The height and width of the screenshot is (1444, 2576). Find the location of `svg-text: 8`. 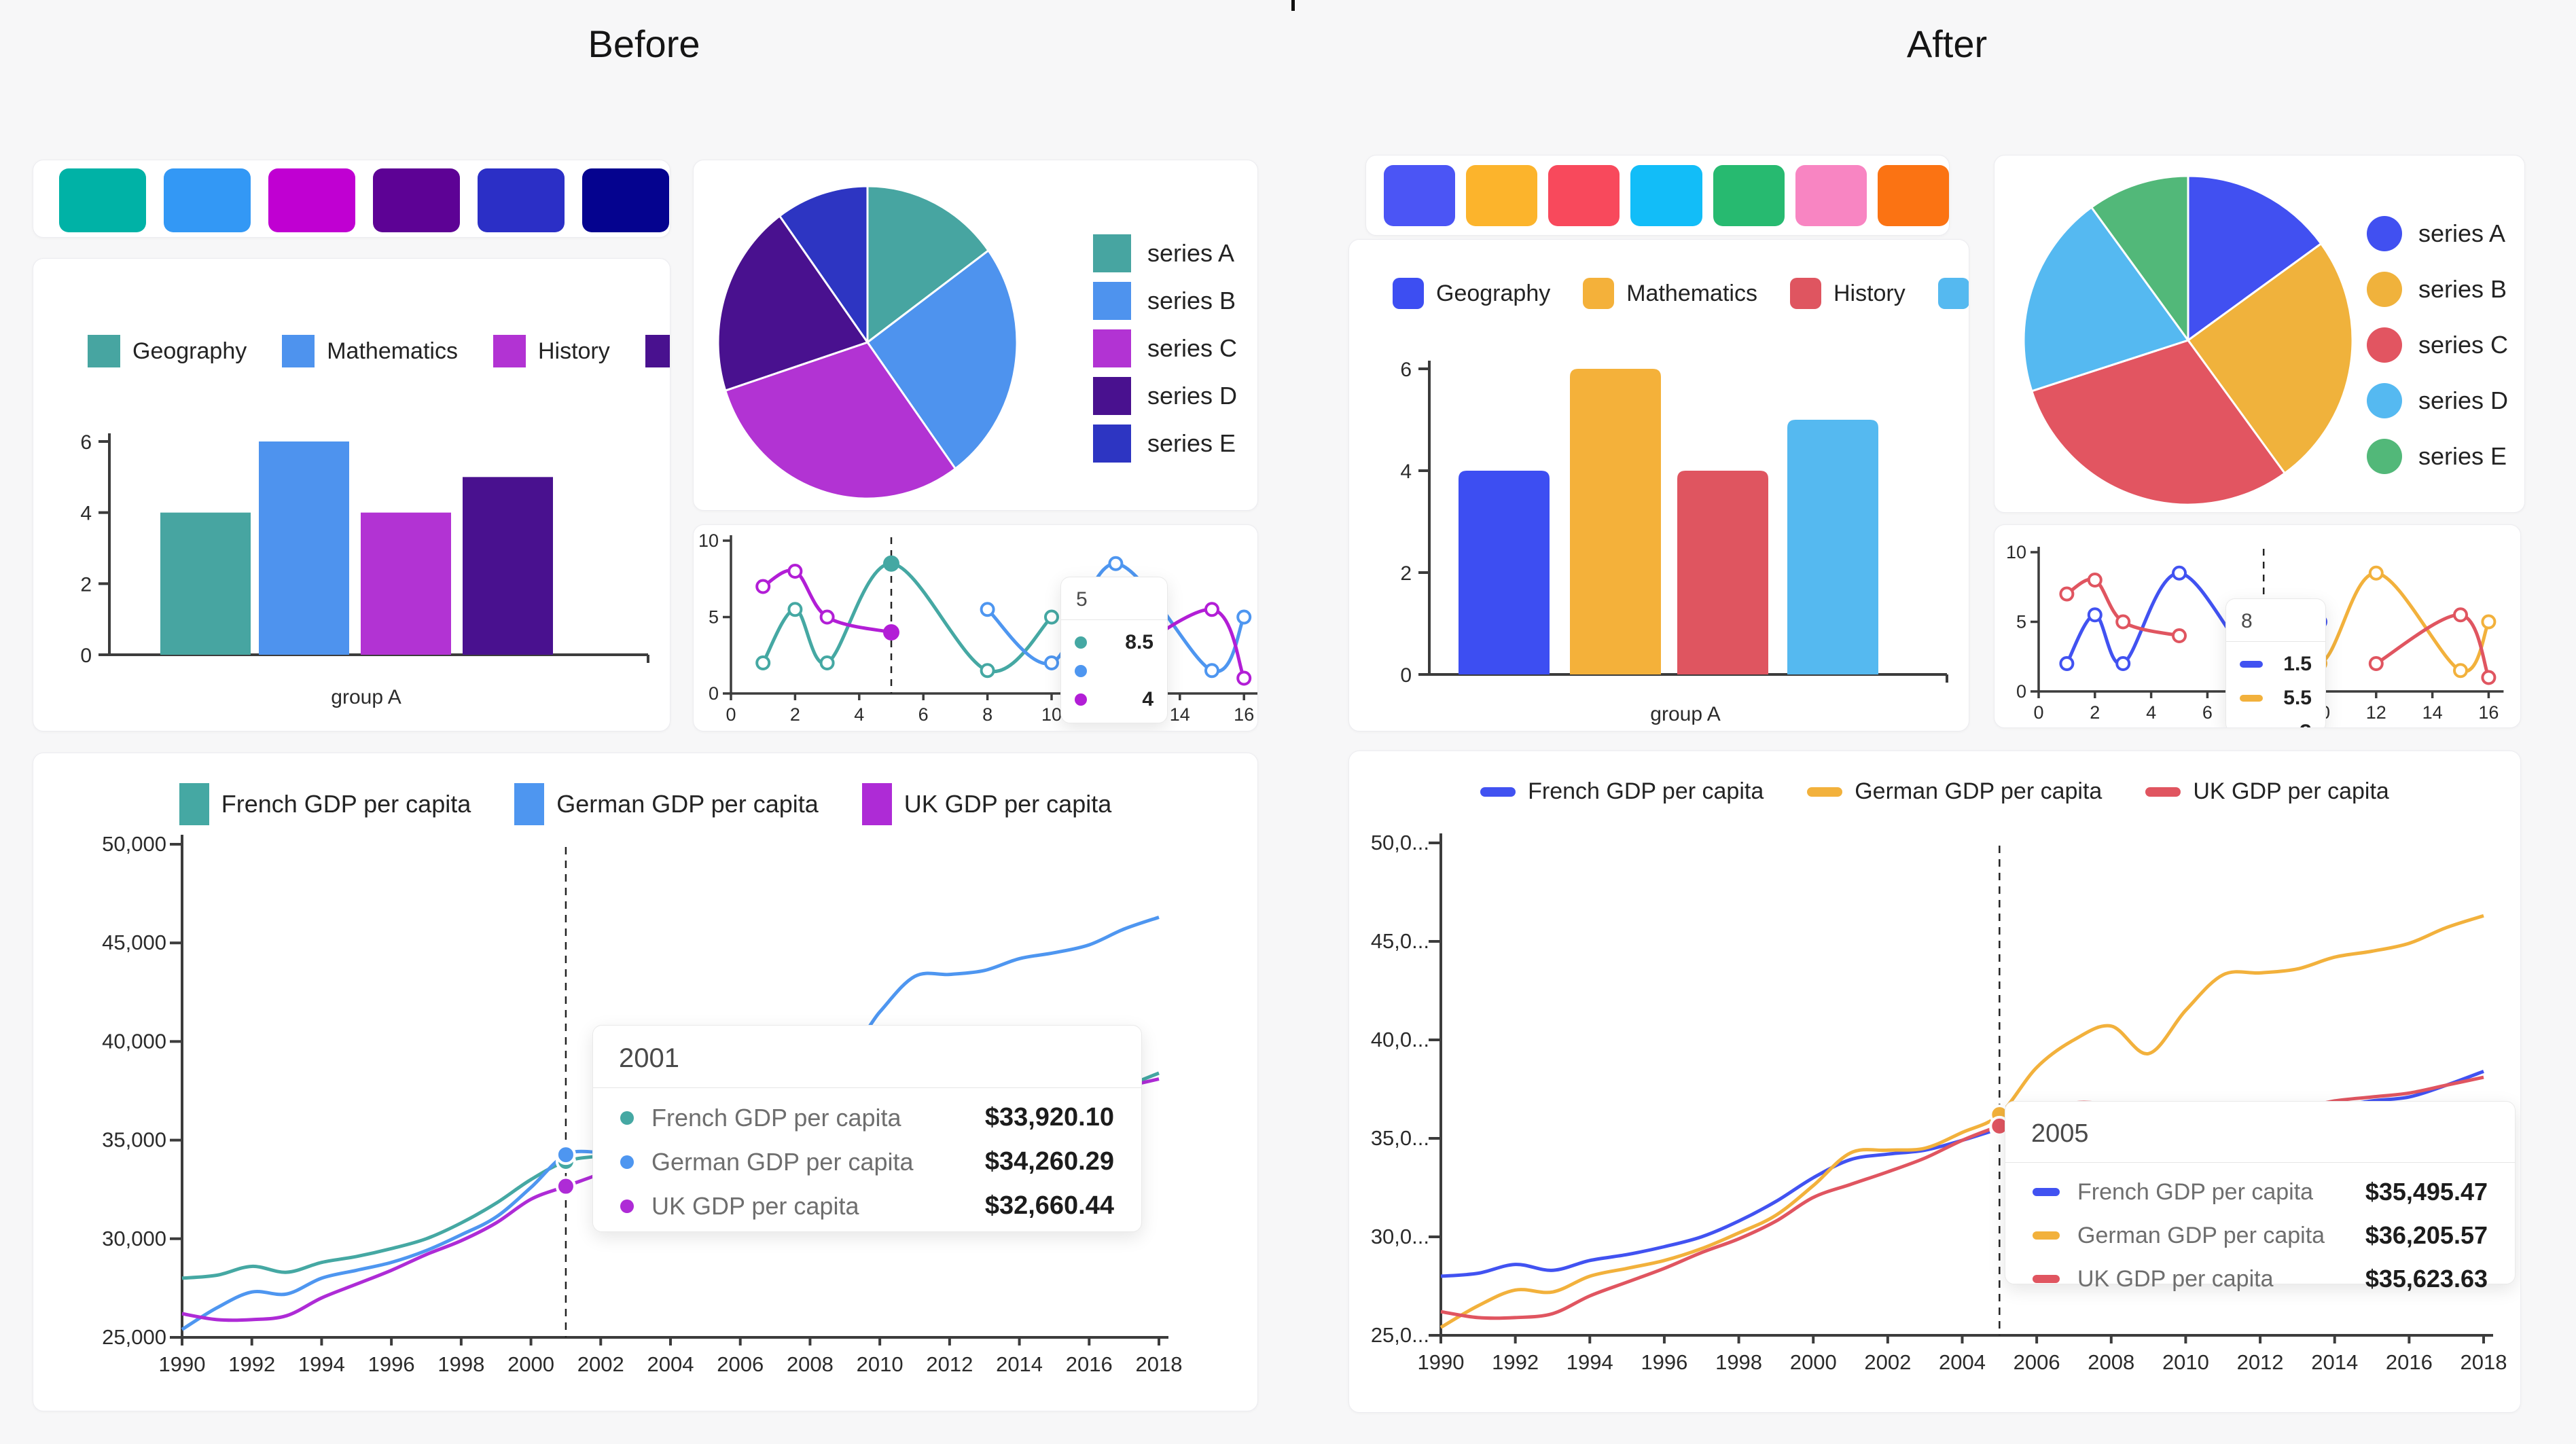

svg-text: 8 is located at coordinates (987, 714).